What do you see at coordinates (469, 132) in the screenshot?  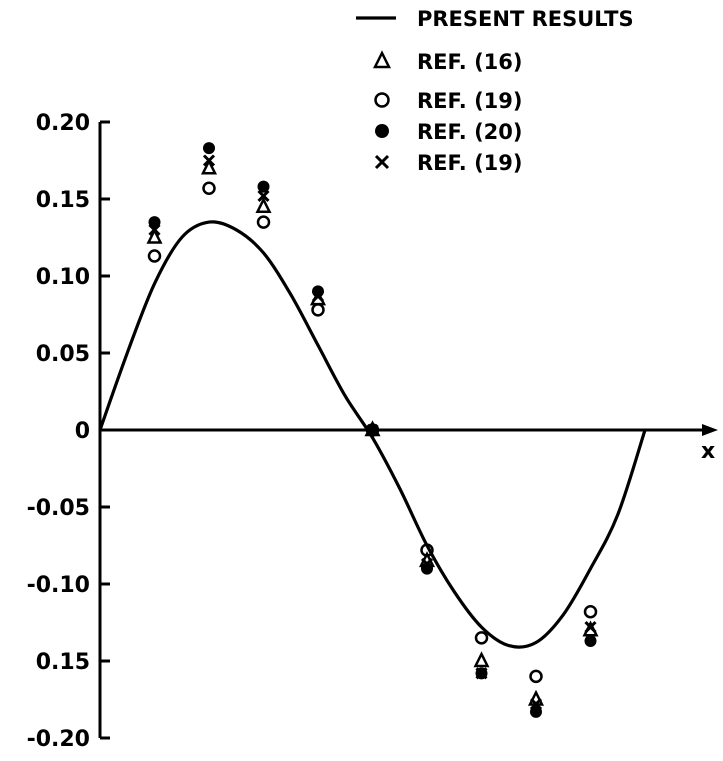 I see `legend-label: REF. (20)` at bounding box center [469, 132].